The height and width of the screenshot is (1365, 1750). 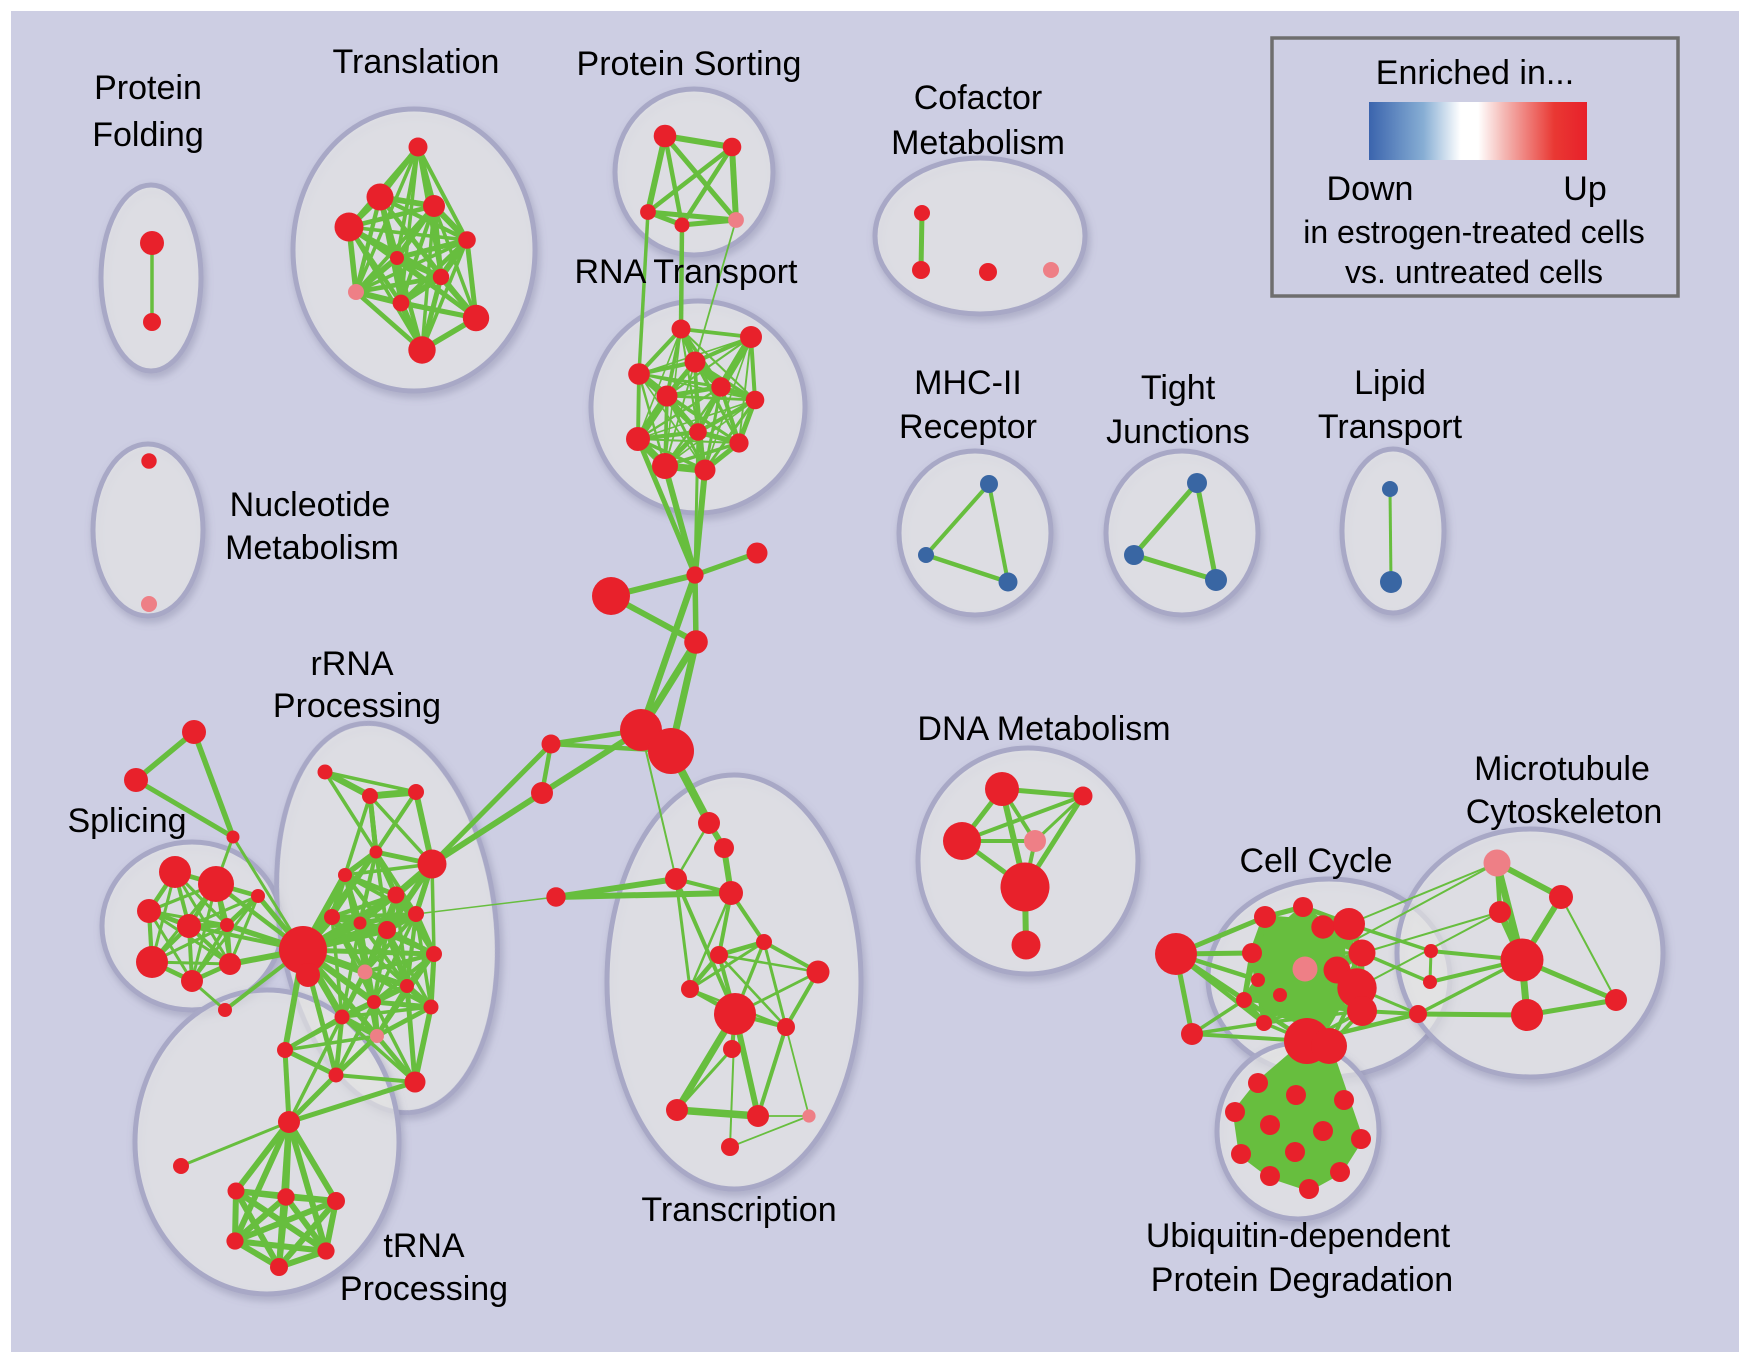 What do you see at coordinates (1298, 1236) in the screenshot?
I see `svg-text: Ubiquitin-dependent` at bounding box center [1298, 1236].